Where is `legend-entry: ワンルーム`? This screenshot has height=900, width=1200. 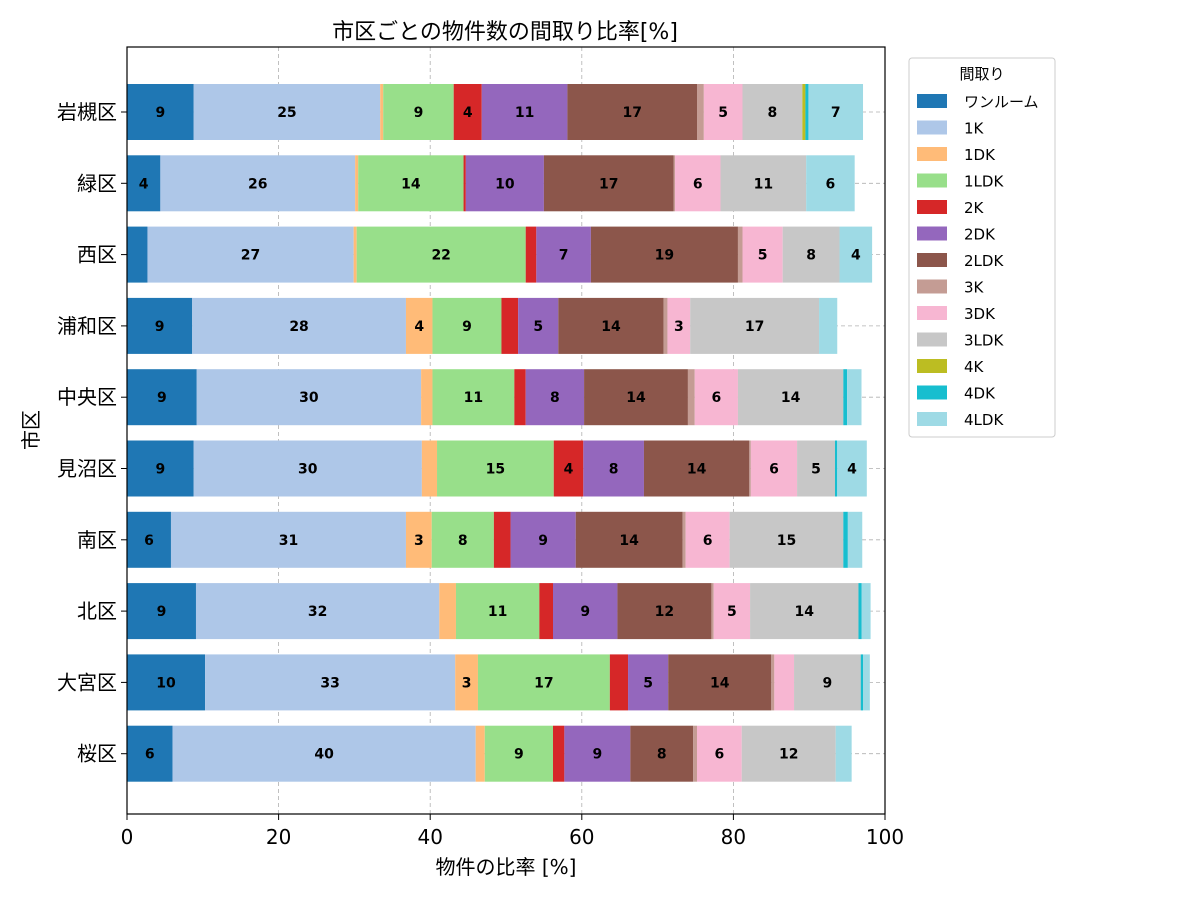 legend-entry: ワンルーム is located at coordinates (1001, 102).